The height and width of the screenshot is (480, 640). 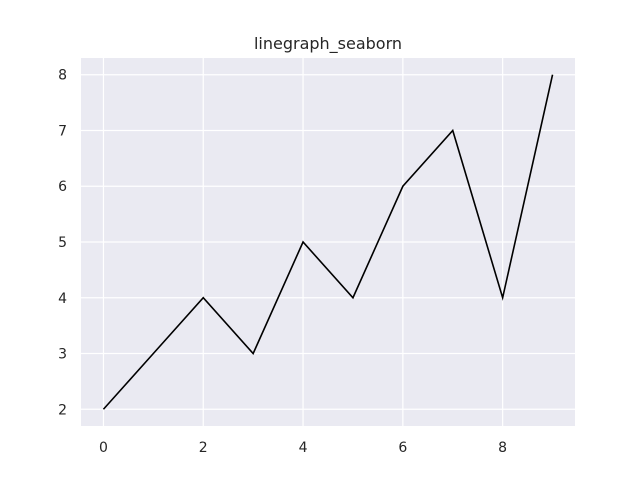 I want to click on y-tick-label: 8, so click(x=62, y=76).